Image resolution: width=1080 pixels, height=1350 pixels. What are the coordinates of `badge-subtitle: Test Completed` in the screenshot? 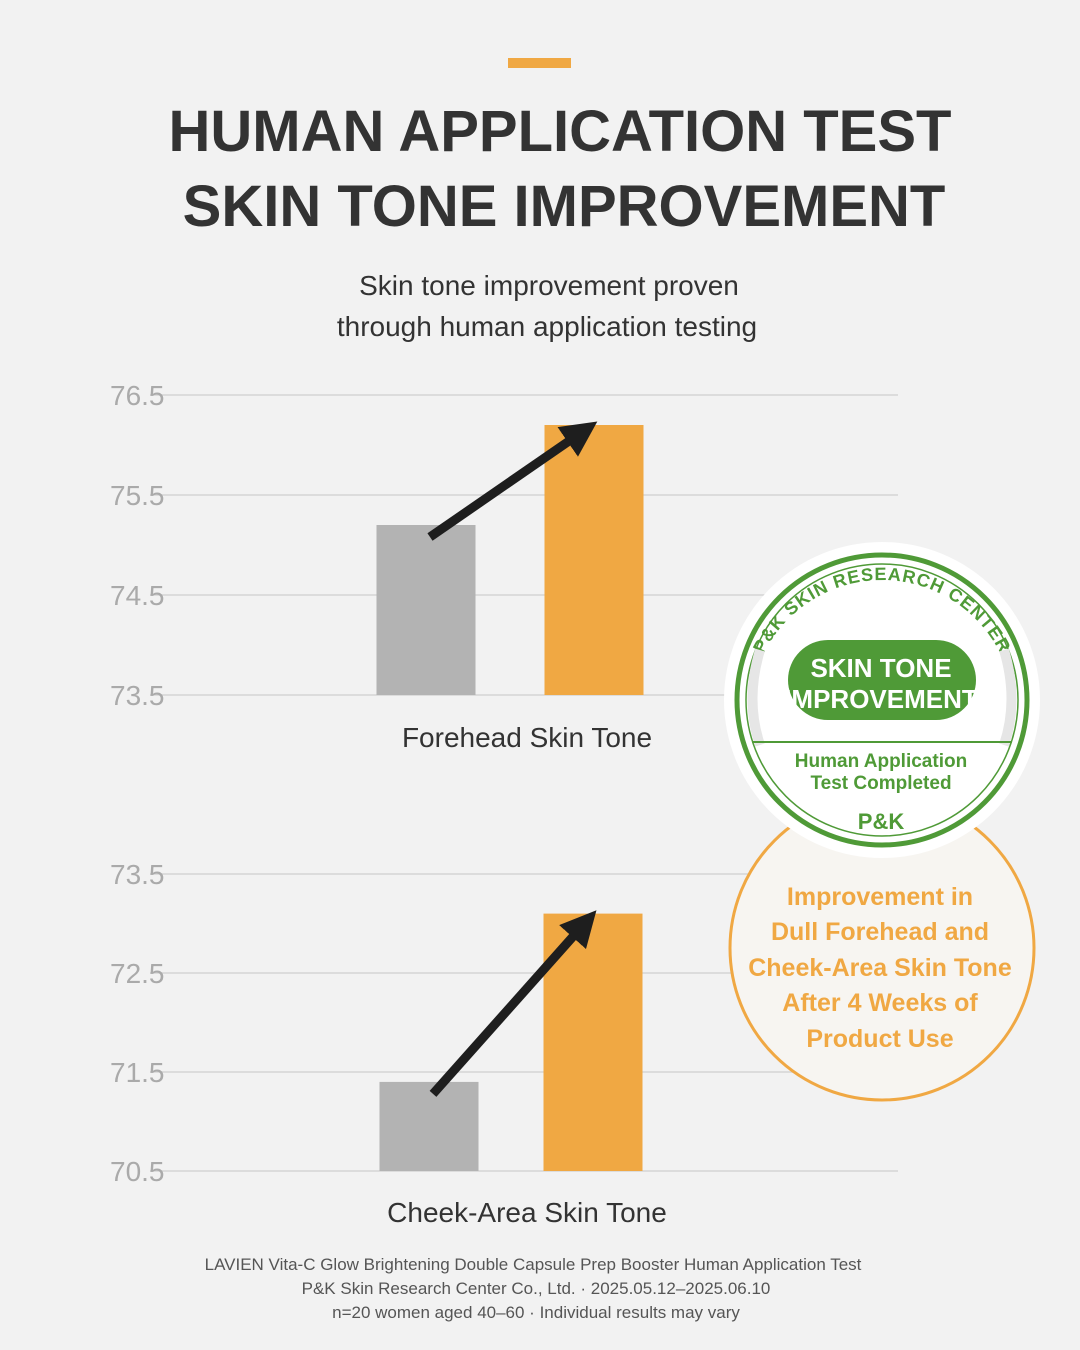 It's located at (880, 783).